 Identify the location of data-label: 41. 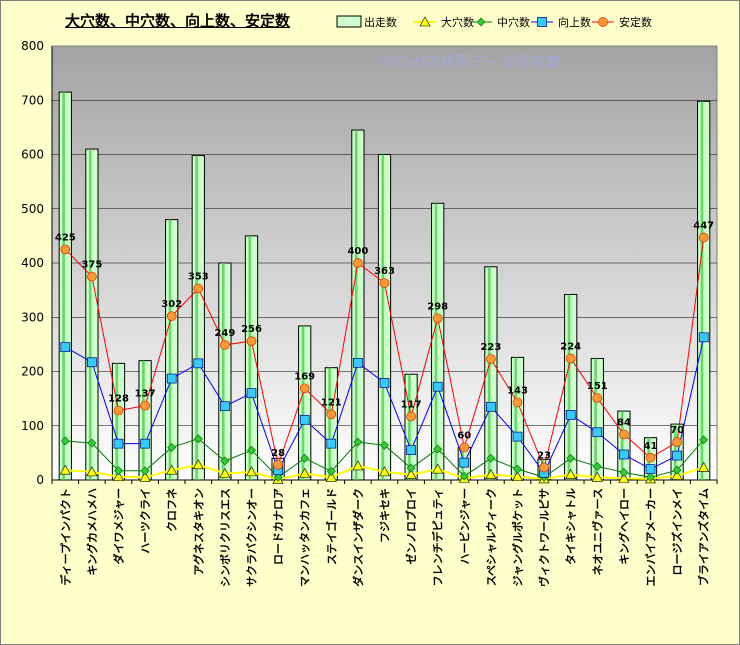
(651, 446).